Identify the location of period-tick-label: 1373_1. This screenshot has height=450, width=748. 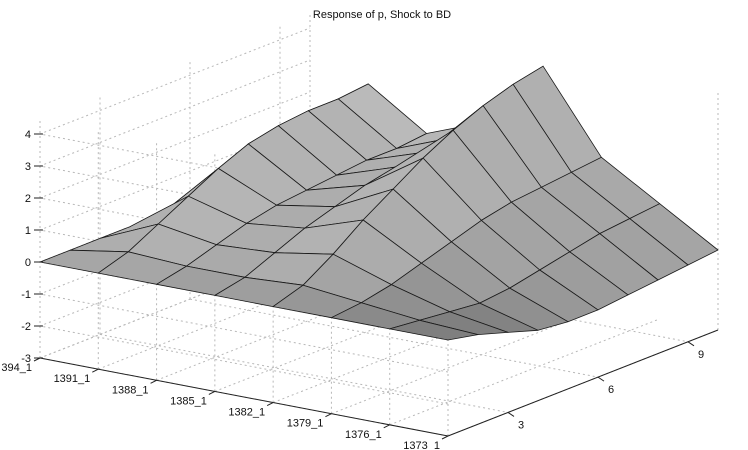
(421, 445).